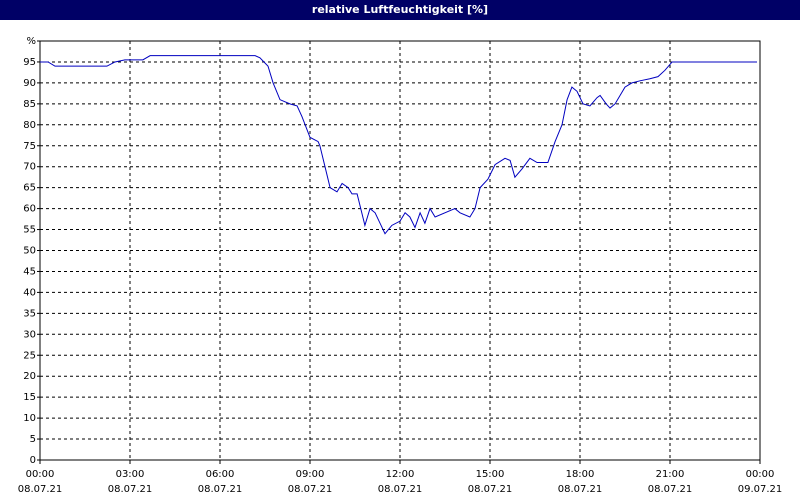  What do you see at coordinates (33, 439) in the screenshot?
I see `y-tick-label: 5` at bounding box center [33, 439].